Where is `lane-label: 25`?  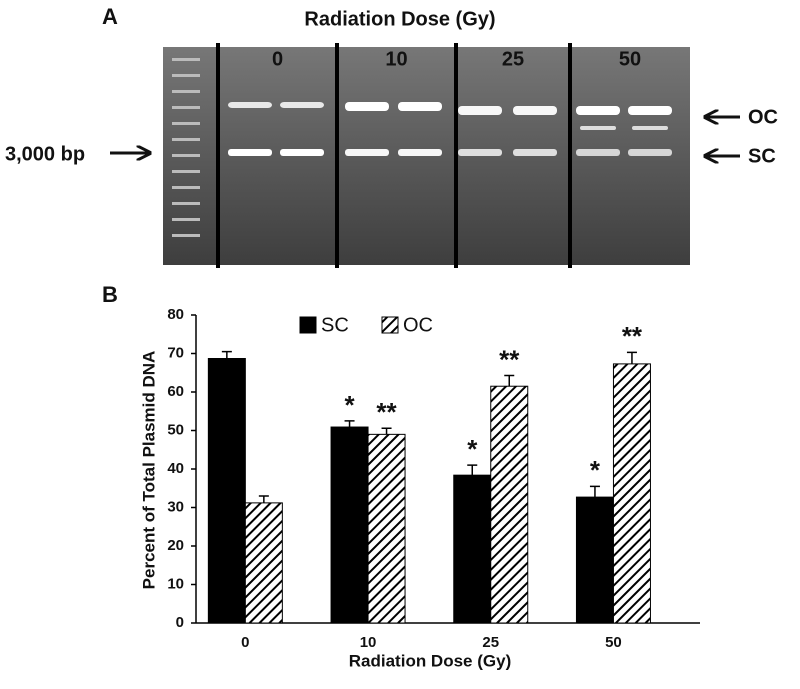
lane-label: 25 is located at coordinates (513, 59).